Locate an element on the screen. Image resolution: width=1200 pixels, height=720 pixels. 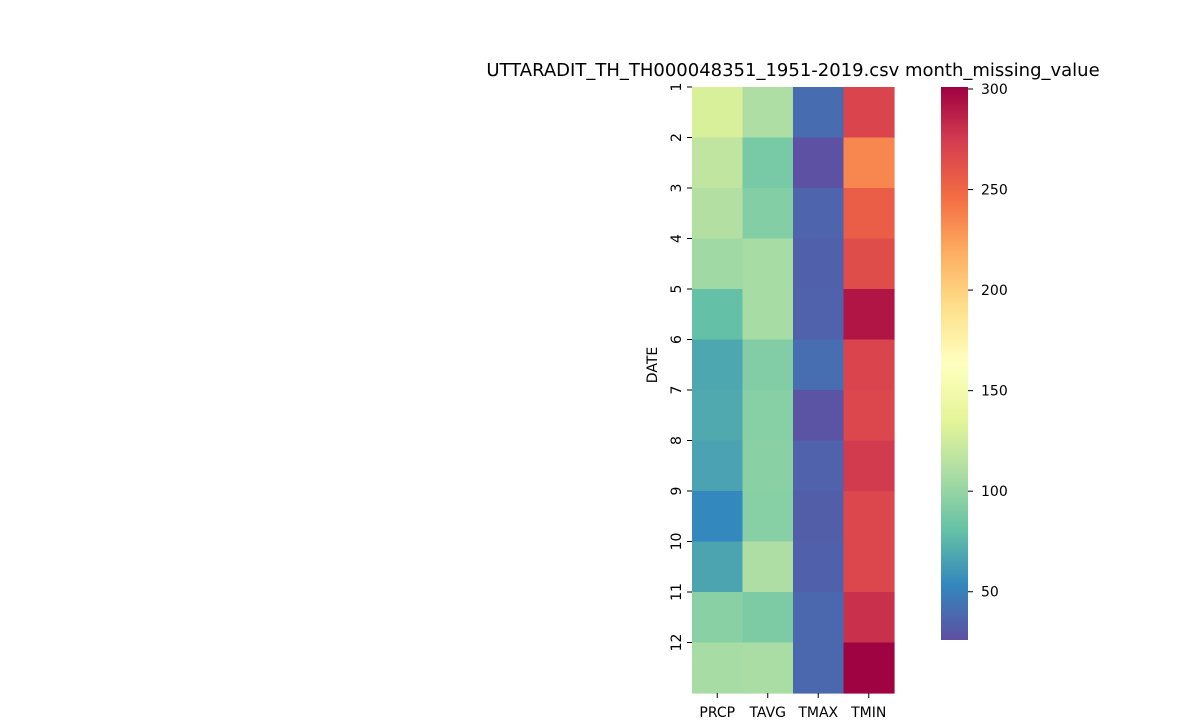
y-tick-label: 8 is located at coordinates (677, 440).